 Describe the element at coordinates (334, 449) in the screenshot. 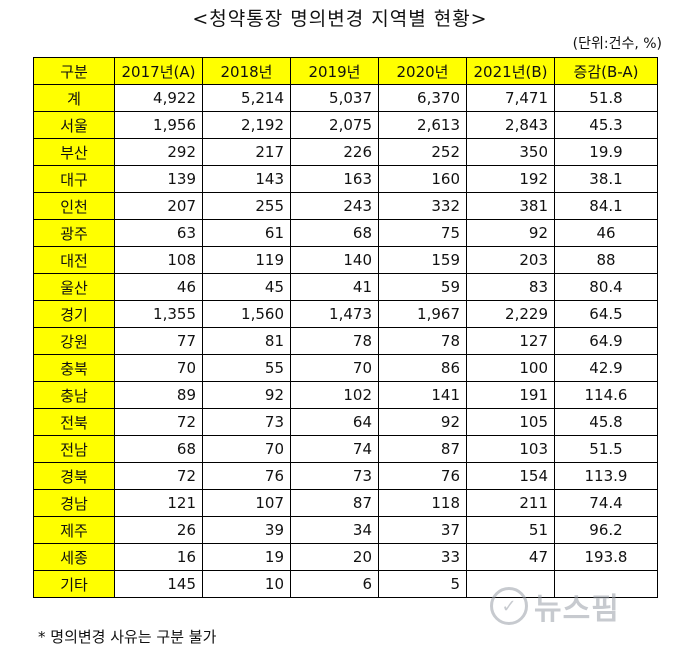

I see `count-cell: 74` at that location.